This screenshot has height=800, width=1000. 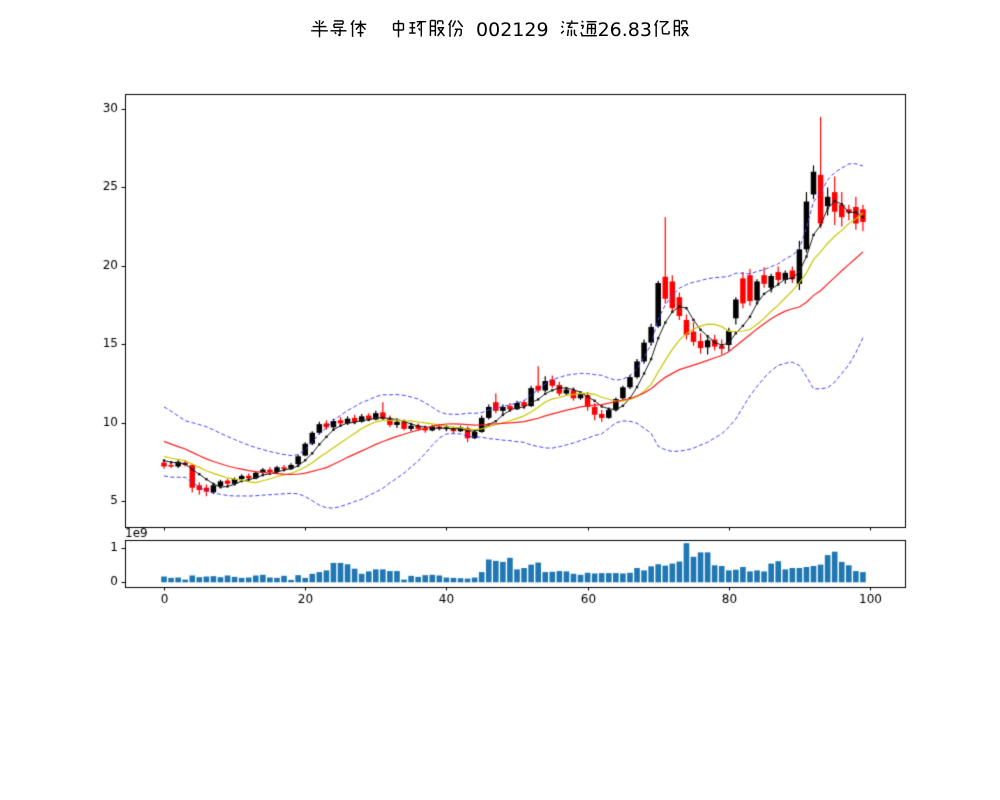 What do you see at coordinates (624, 30) in the screenshot?
I see `title-text: 26.83` at bounding box center [624, 30].